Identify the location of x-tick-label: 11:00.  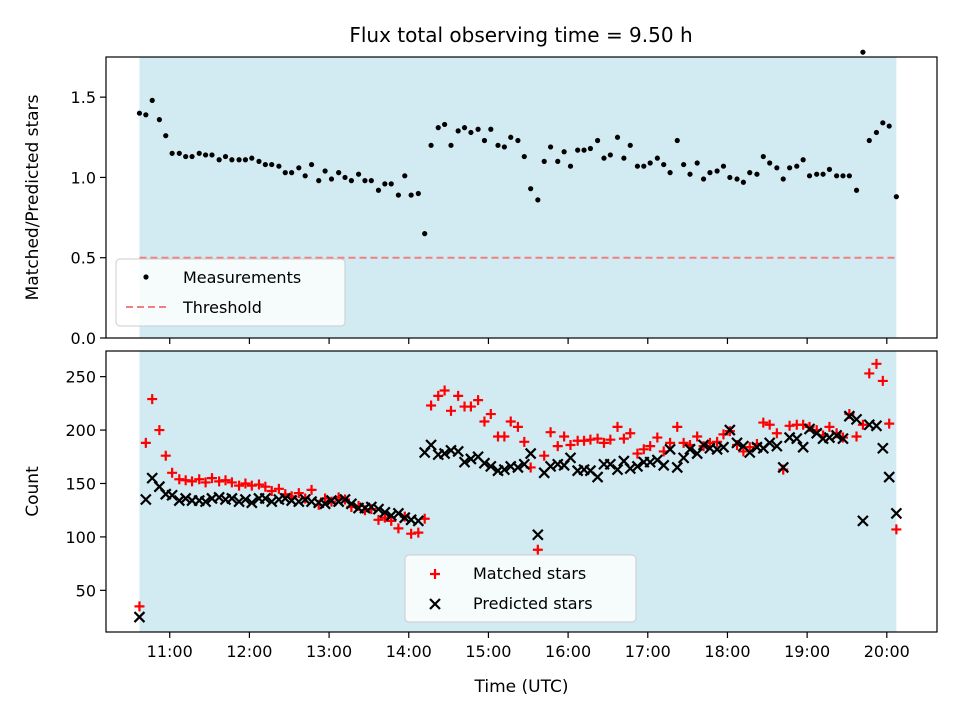
(170, 651).